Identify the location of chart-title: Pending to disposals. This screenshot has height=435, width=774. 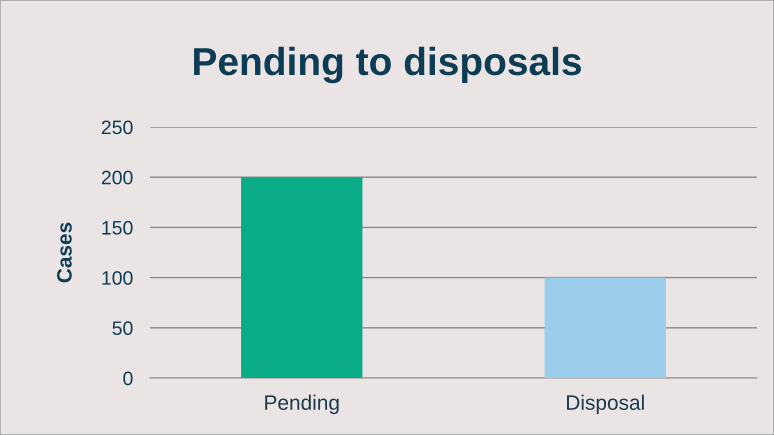
(387, 65).